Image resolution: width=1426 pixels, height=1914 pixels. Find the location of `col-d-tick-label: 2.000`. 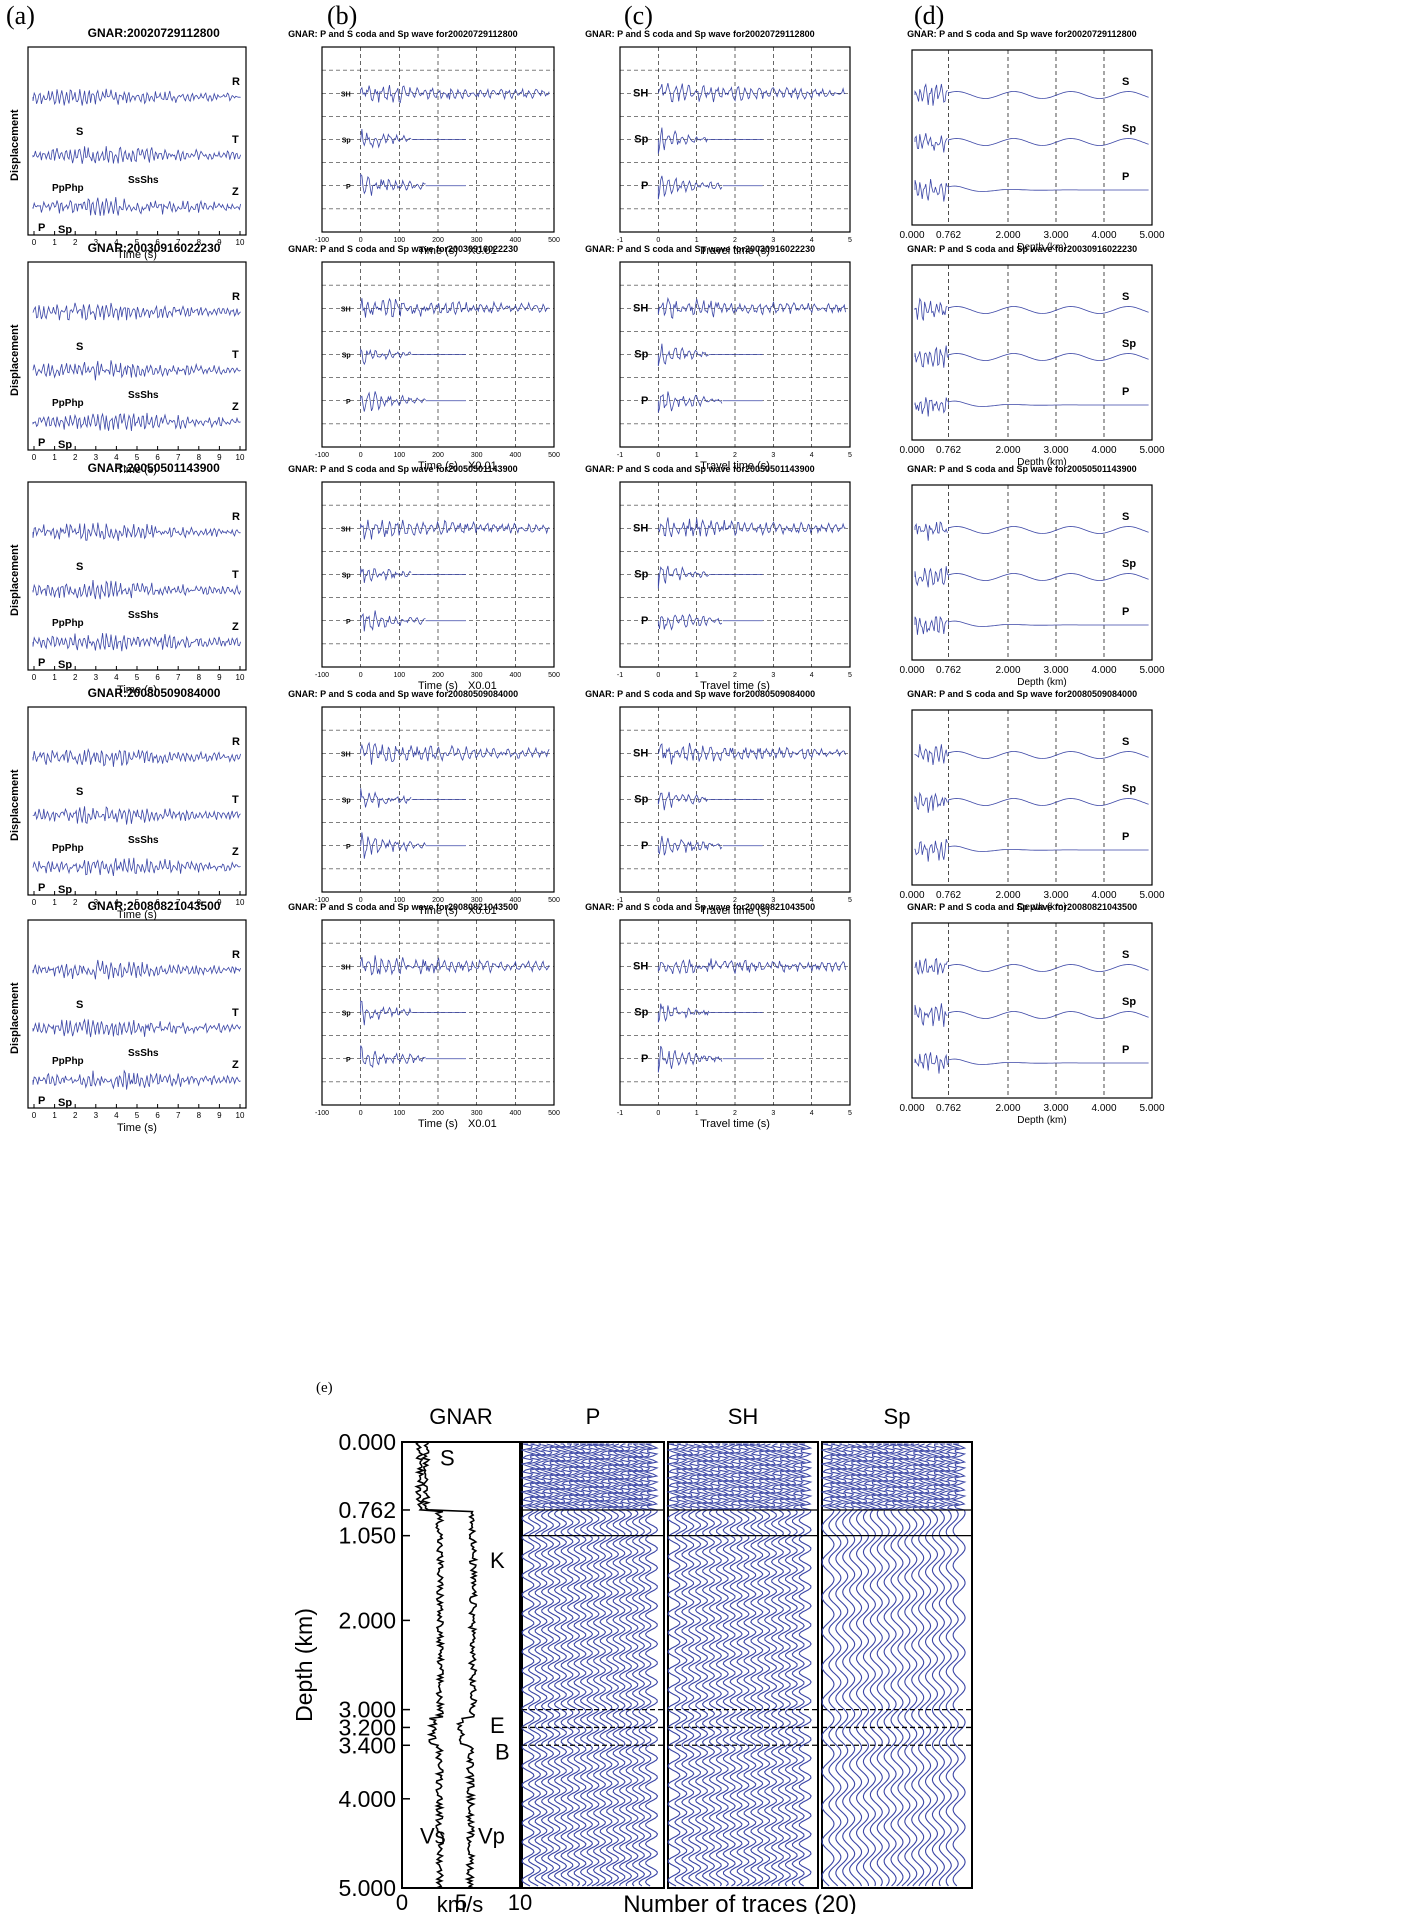

col-d-tick-label: 2.000 is located at coordinates (1007, 670).